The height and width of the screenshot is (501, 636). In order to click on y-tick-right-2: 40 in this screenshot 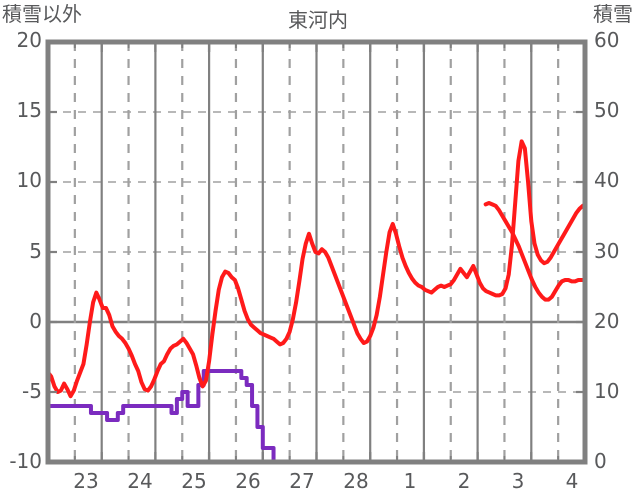, I will do `click(607, 180)`.